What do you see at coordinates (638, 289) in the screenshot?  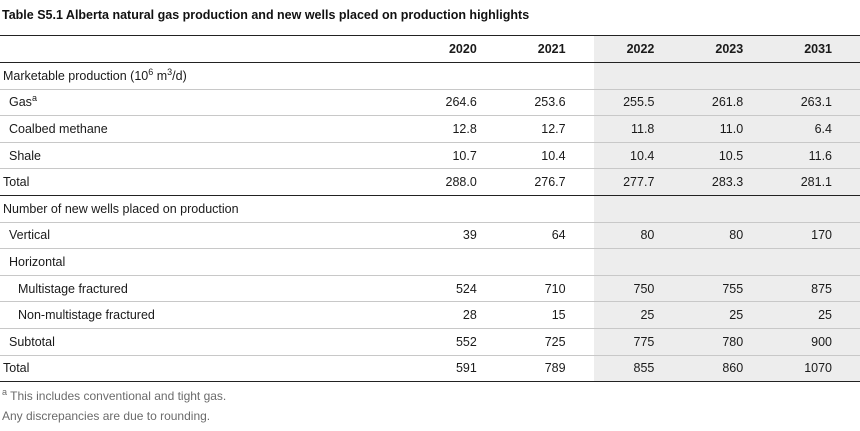 I see `table-cell: 750` at bounding box center [638, 289].